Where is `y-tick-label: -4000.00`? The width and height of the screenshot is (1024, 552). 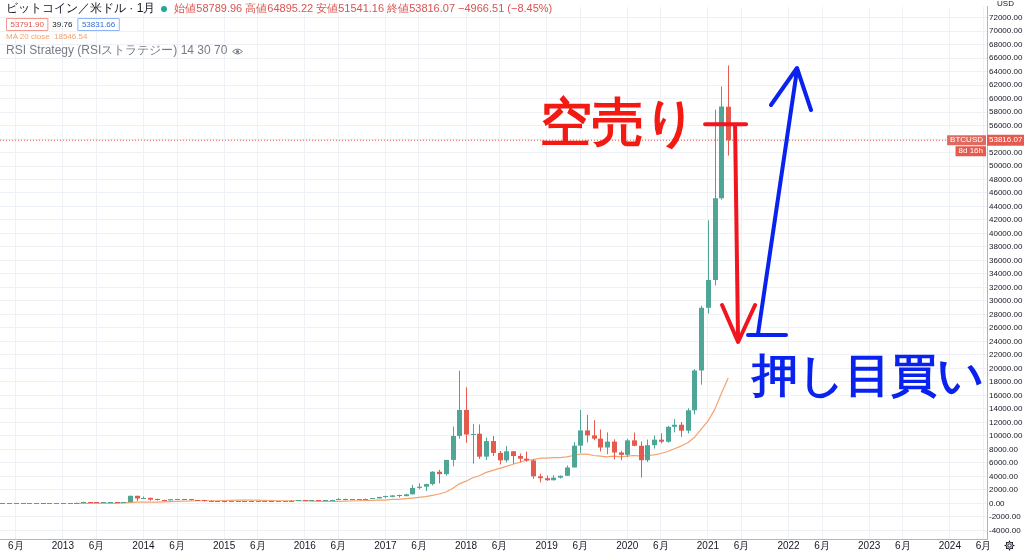 y-tick-label: -4000.00 is located at coordinates (1005, 530).